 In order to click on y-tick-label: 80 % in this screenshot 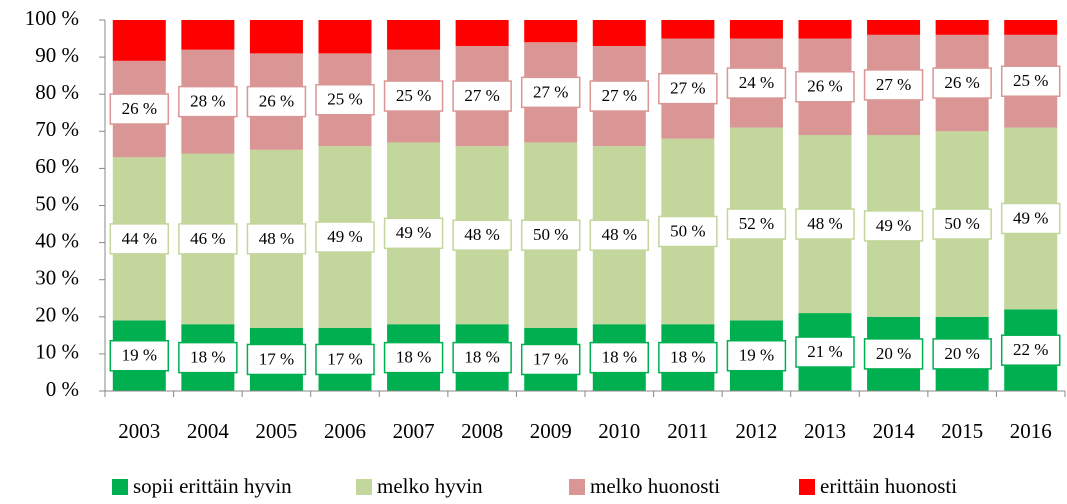, I will do `click(57, 92)`.